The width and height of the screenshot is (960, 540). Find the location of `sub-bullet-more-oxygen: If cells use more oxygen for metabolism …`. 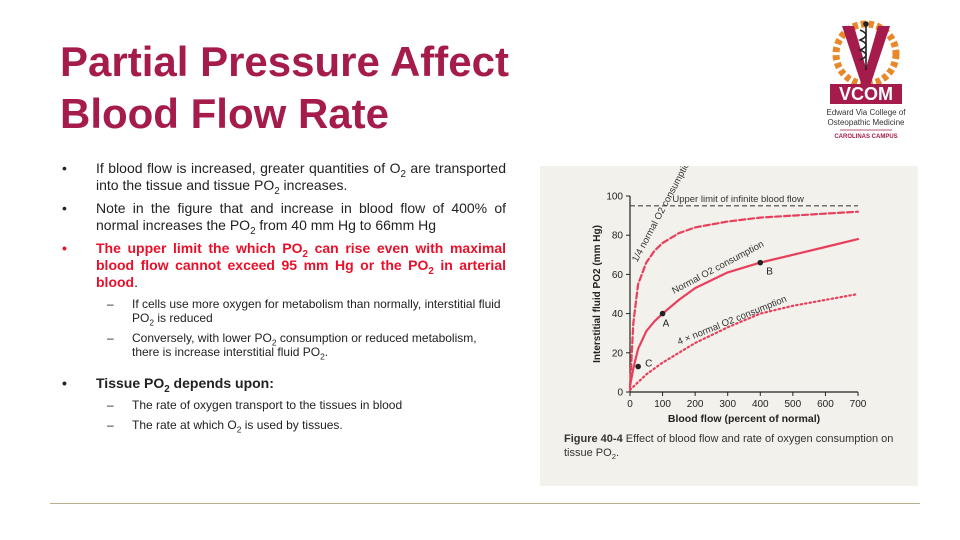

sub-bullet-more-oxygen: If cells use more oxygen for metabolism … is located at coordinates (298, 312).